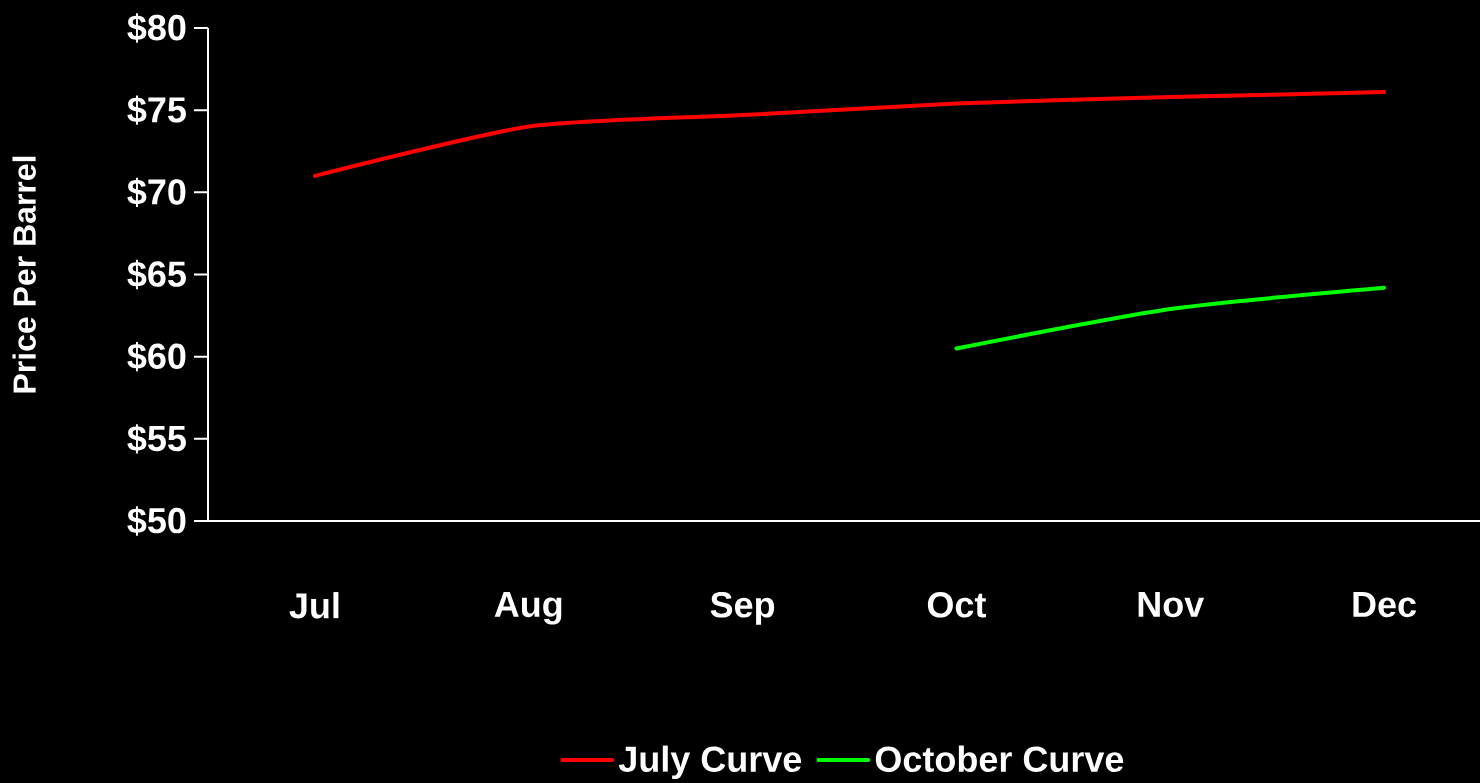  What do you see at coordinates (1171, 605) in the screenshot?
I see `x-tick-label: Nov` at bounding box center [1171, 605].